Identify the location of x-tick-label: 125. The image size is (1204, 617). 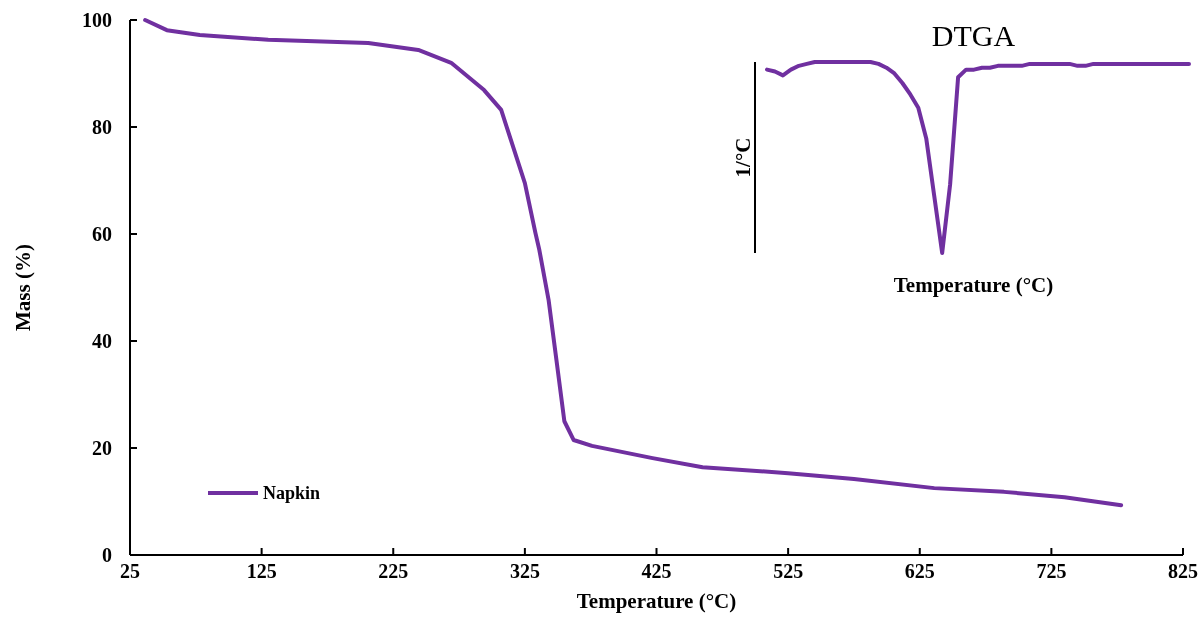
(261, 571).